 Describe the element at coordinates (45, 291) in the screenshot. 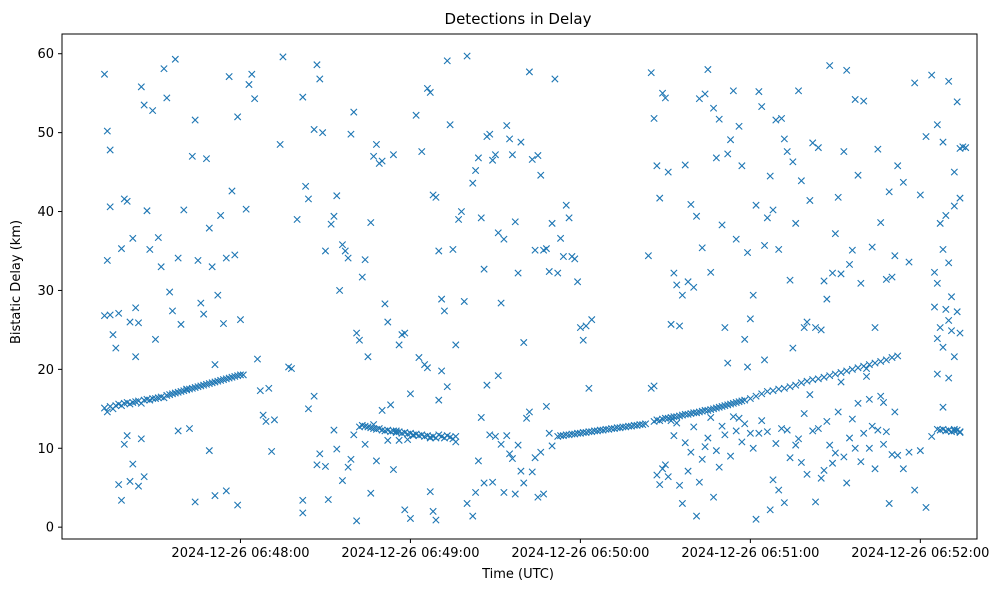

I see `y-tick-label: 30` at that location.